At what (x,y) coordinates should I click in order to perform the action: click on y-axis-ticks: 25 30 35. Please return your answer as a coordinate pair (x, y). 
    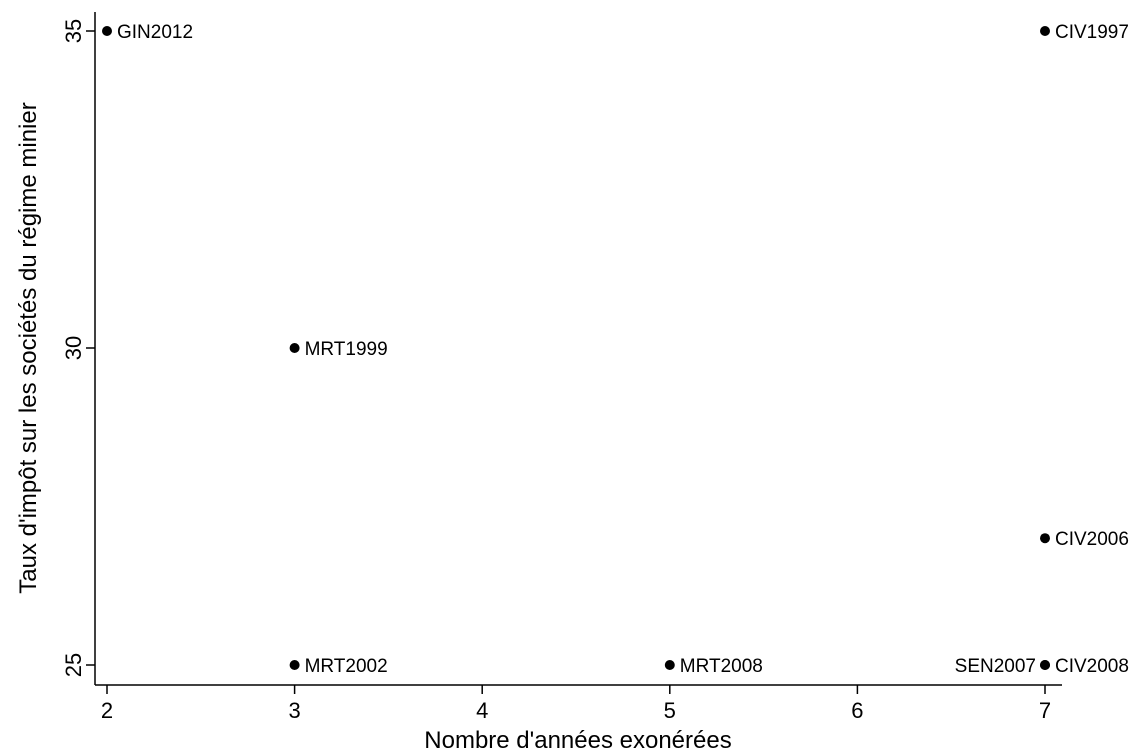
    Looking at the image, I should click on (78, 348).